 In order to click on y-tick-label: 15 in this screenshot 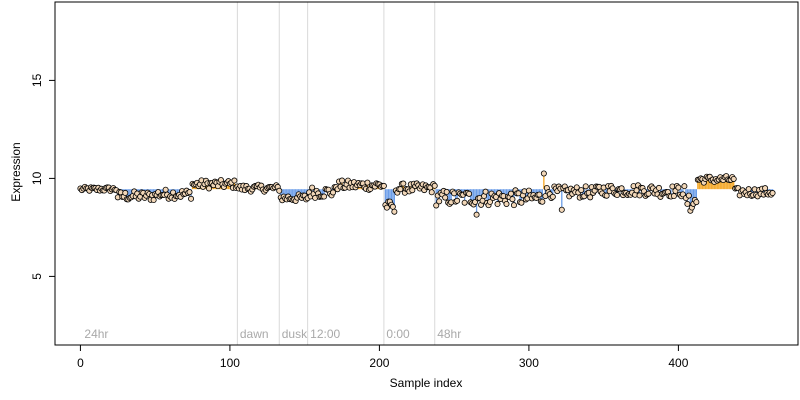, I will do `click(37, 80)`.